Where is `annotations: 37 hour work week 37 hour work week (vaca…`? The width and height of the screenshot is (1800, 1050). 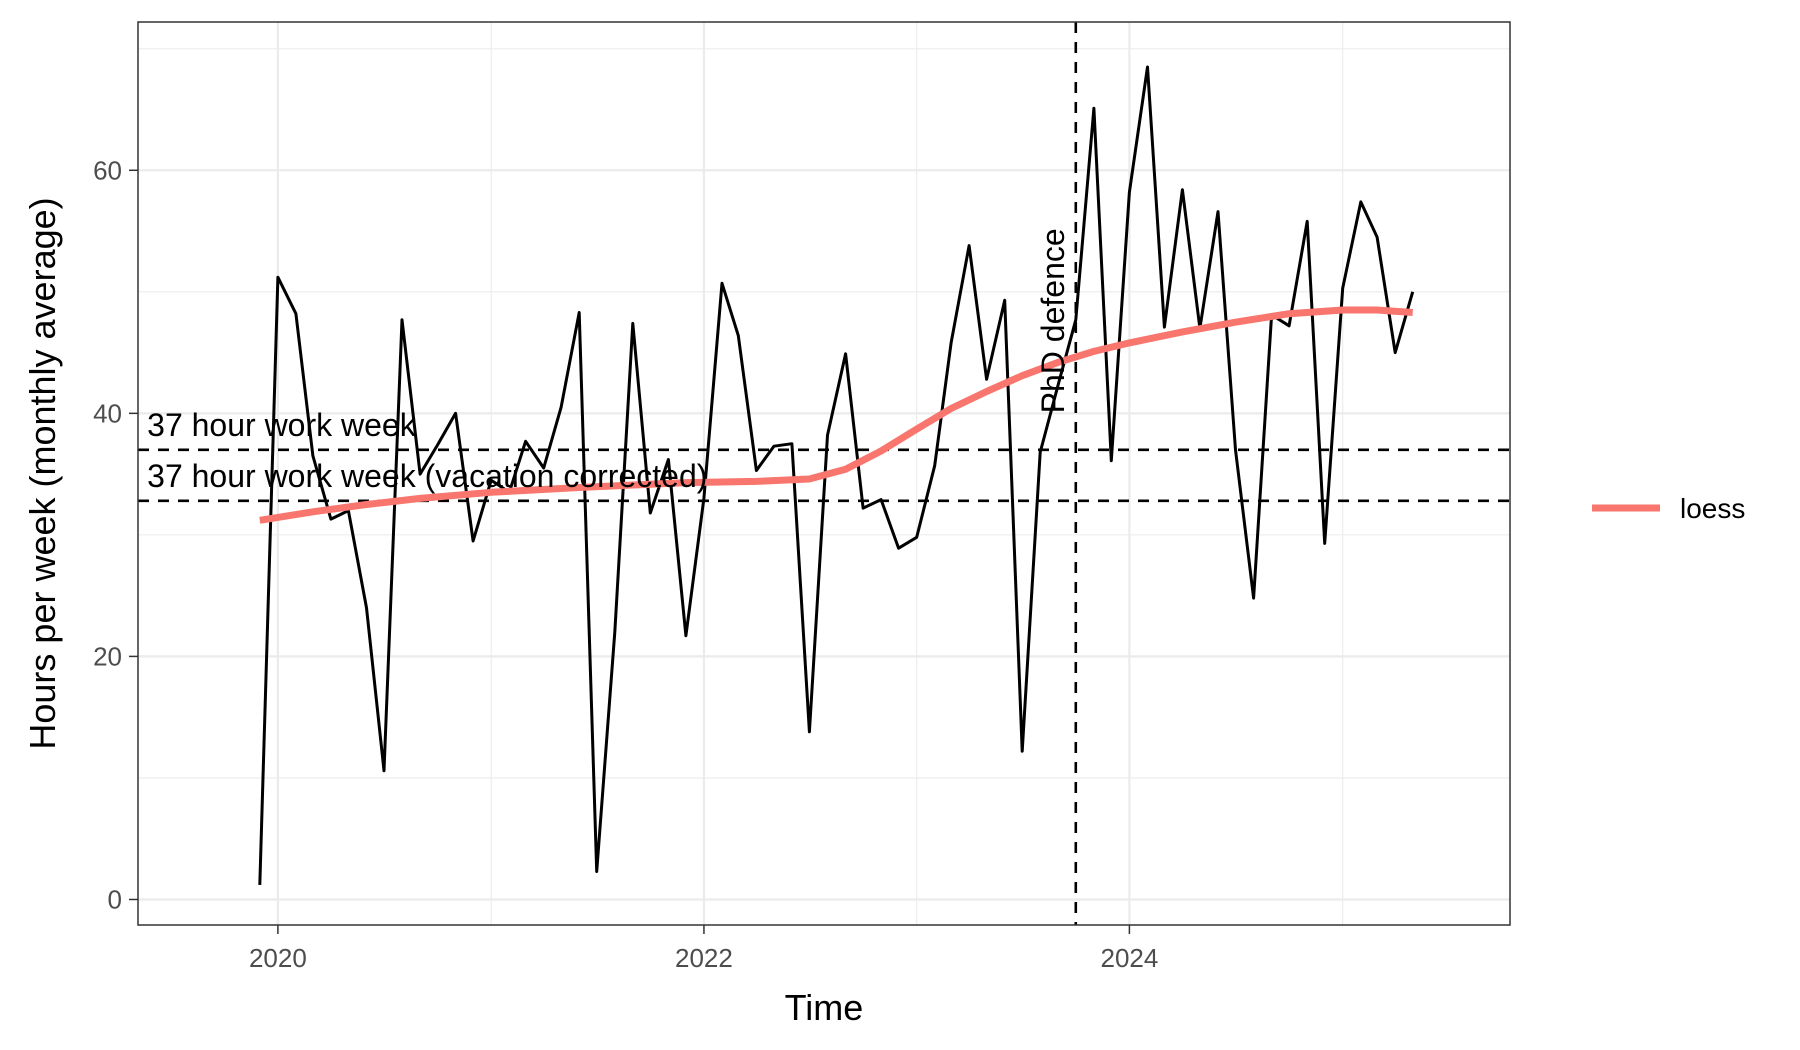
annotations: 37 hour work week 37 hour work week (vaca… is located at coordinates (609, 361).